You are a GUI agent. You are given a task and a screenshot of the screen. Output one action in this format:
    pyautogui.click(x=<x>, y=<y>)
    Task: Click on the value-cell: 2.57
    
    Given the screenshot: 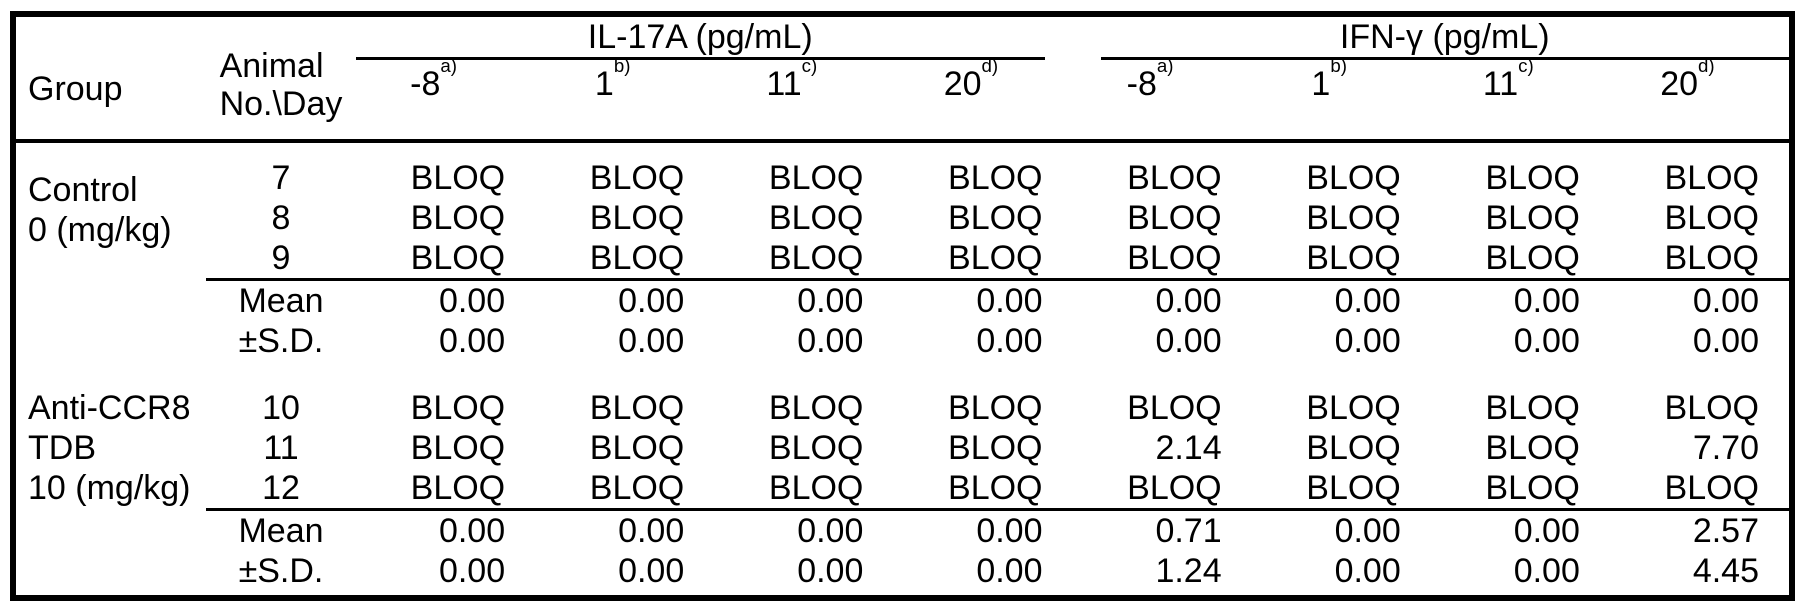 What is the action you would take?
    pyautogui.click(x=1699, y=529)
    